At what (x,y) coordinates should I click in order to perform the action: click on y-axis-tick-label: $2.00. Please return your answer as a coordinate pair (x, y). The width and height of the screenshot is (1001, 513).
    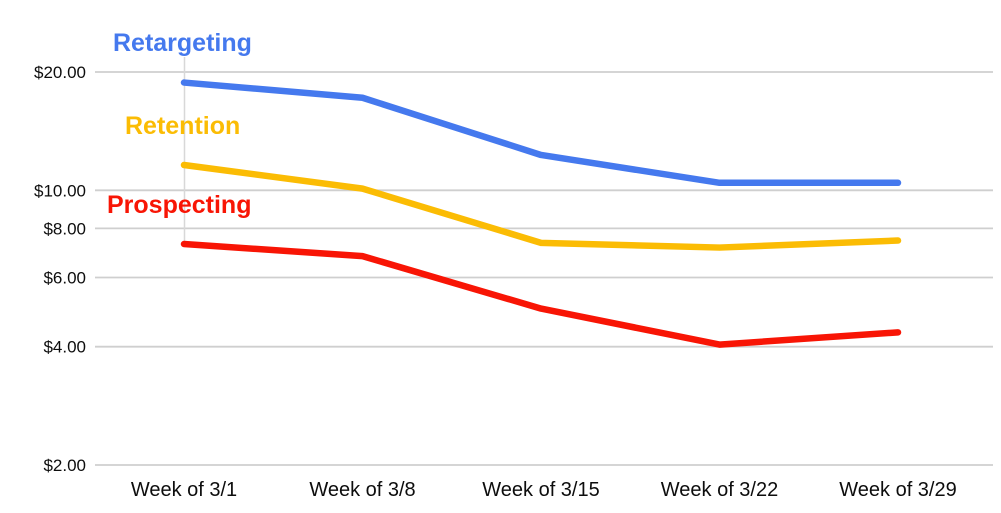
    Looking at the image, I should click on (64, 465).